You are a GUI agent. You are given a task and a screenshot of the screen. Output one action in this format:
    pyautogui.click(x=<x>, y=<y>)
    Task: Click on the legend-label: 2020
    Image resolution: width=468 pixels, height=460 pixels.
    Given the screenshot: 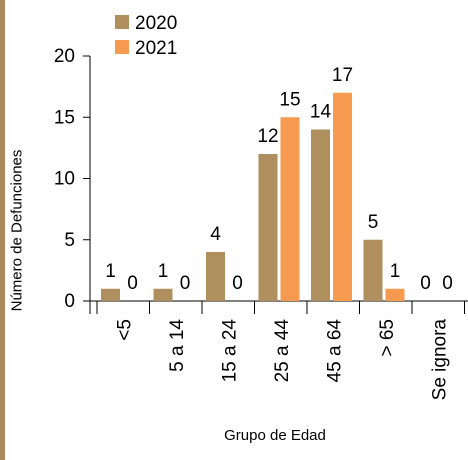 What is the action you would take?
    pyautogui.click(x=156, y=23)
    